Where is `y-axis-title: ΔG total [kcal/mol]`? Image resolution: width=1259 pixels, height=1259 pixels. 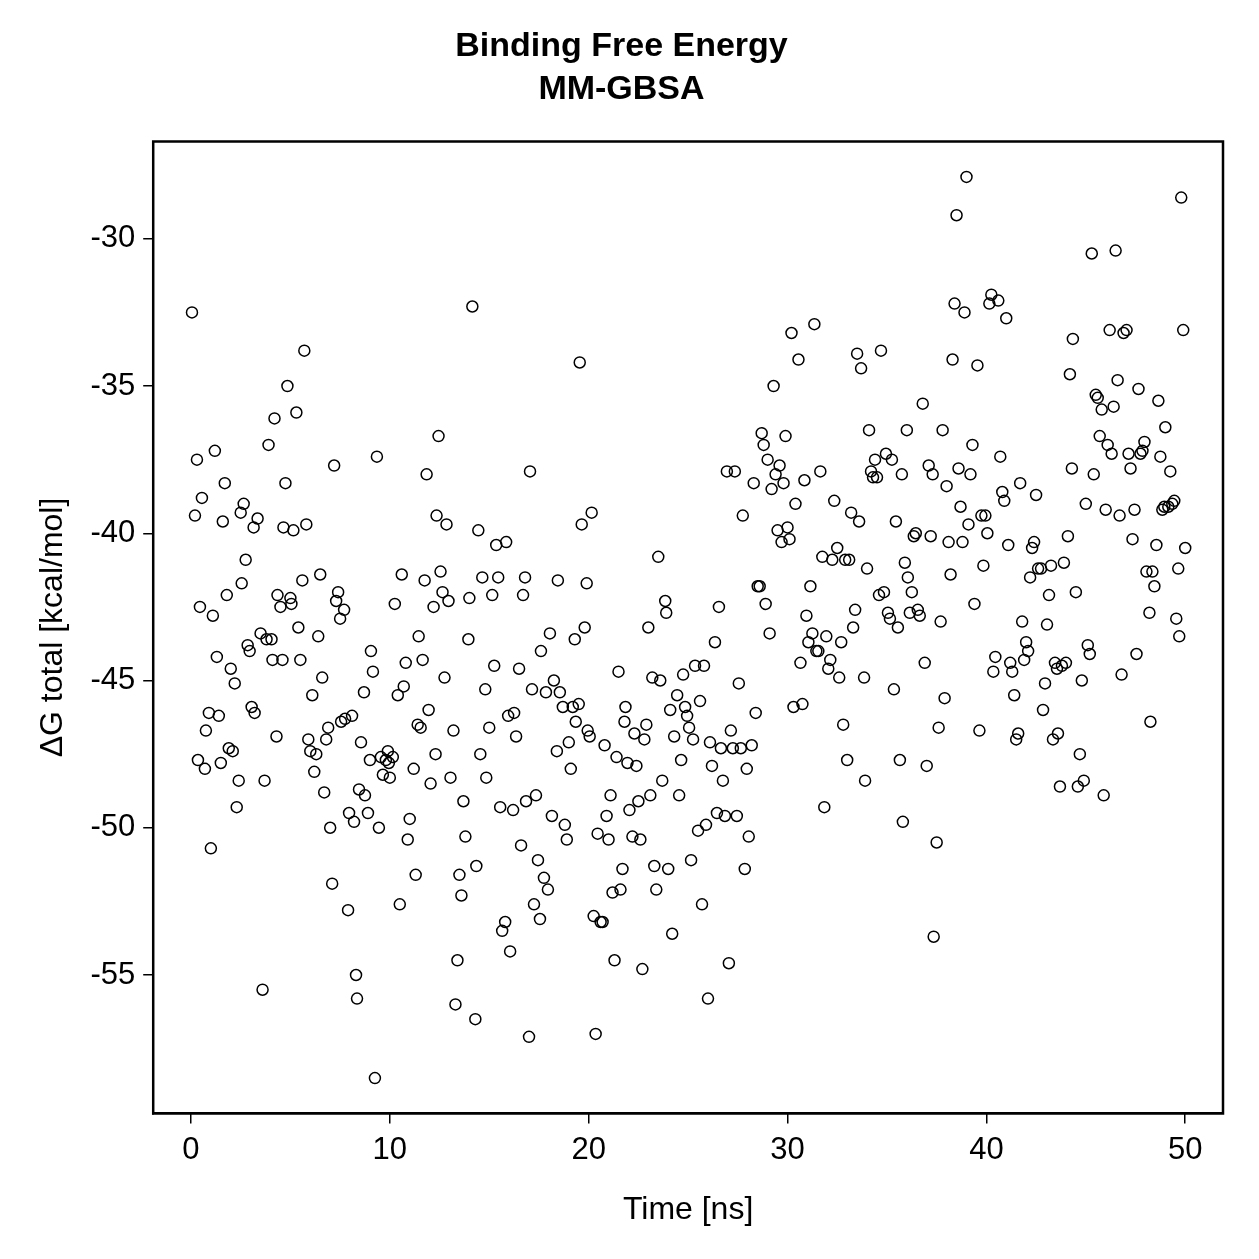 y-axis-title: ΔG total [kcal/mol] is located at coordinates (51, 627).